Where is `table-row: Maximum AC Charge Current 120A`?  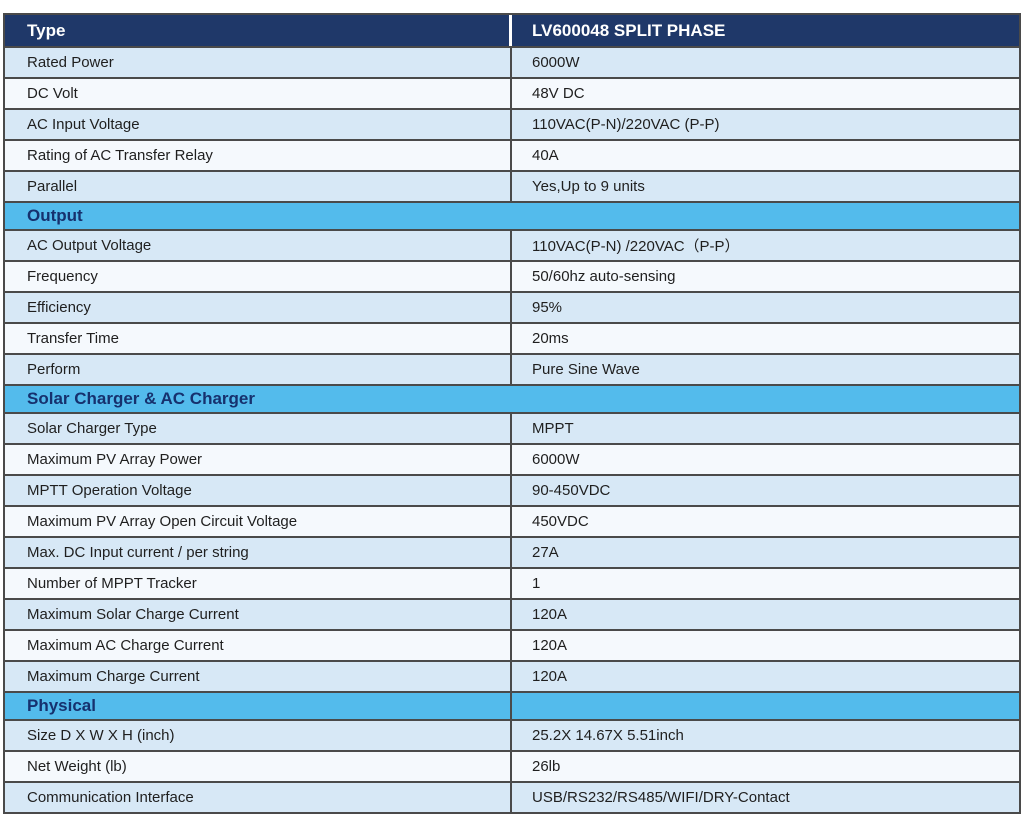
table-row: Maximum AC Charge Current 120A is located at coordinates (512, 646).